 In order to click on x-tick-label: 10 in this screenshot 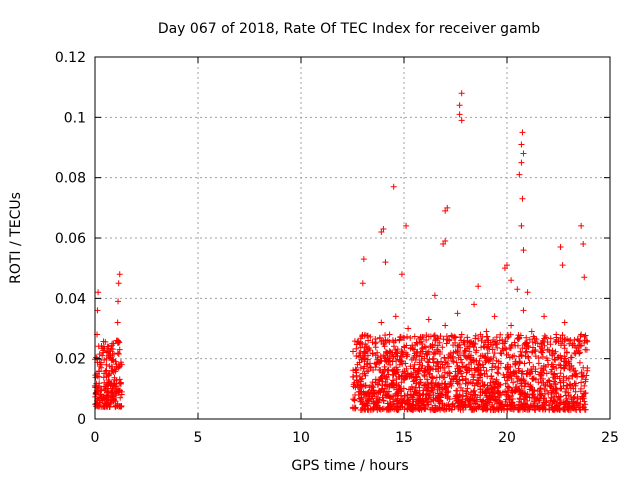, I will do `click(301, 438)`.